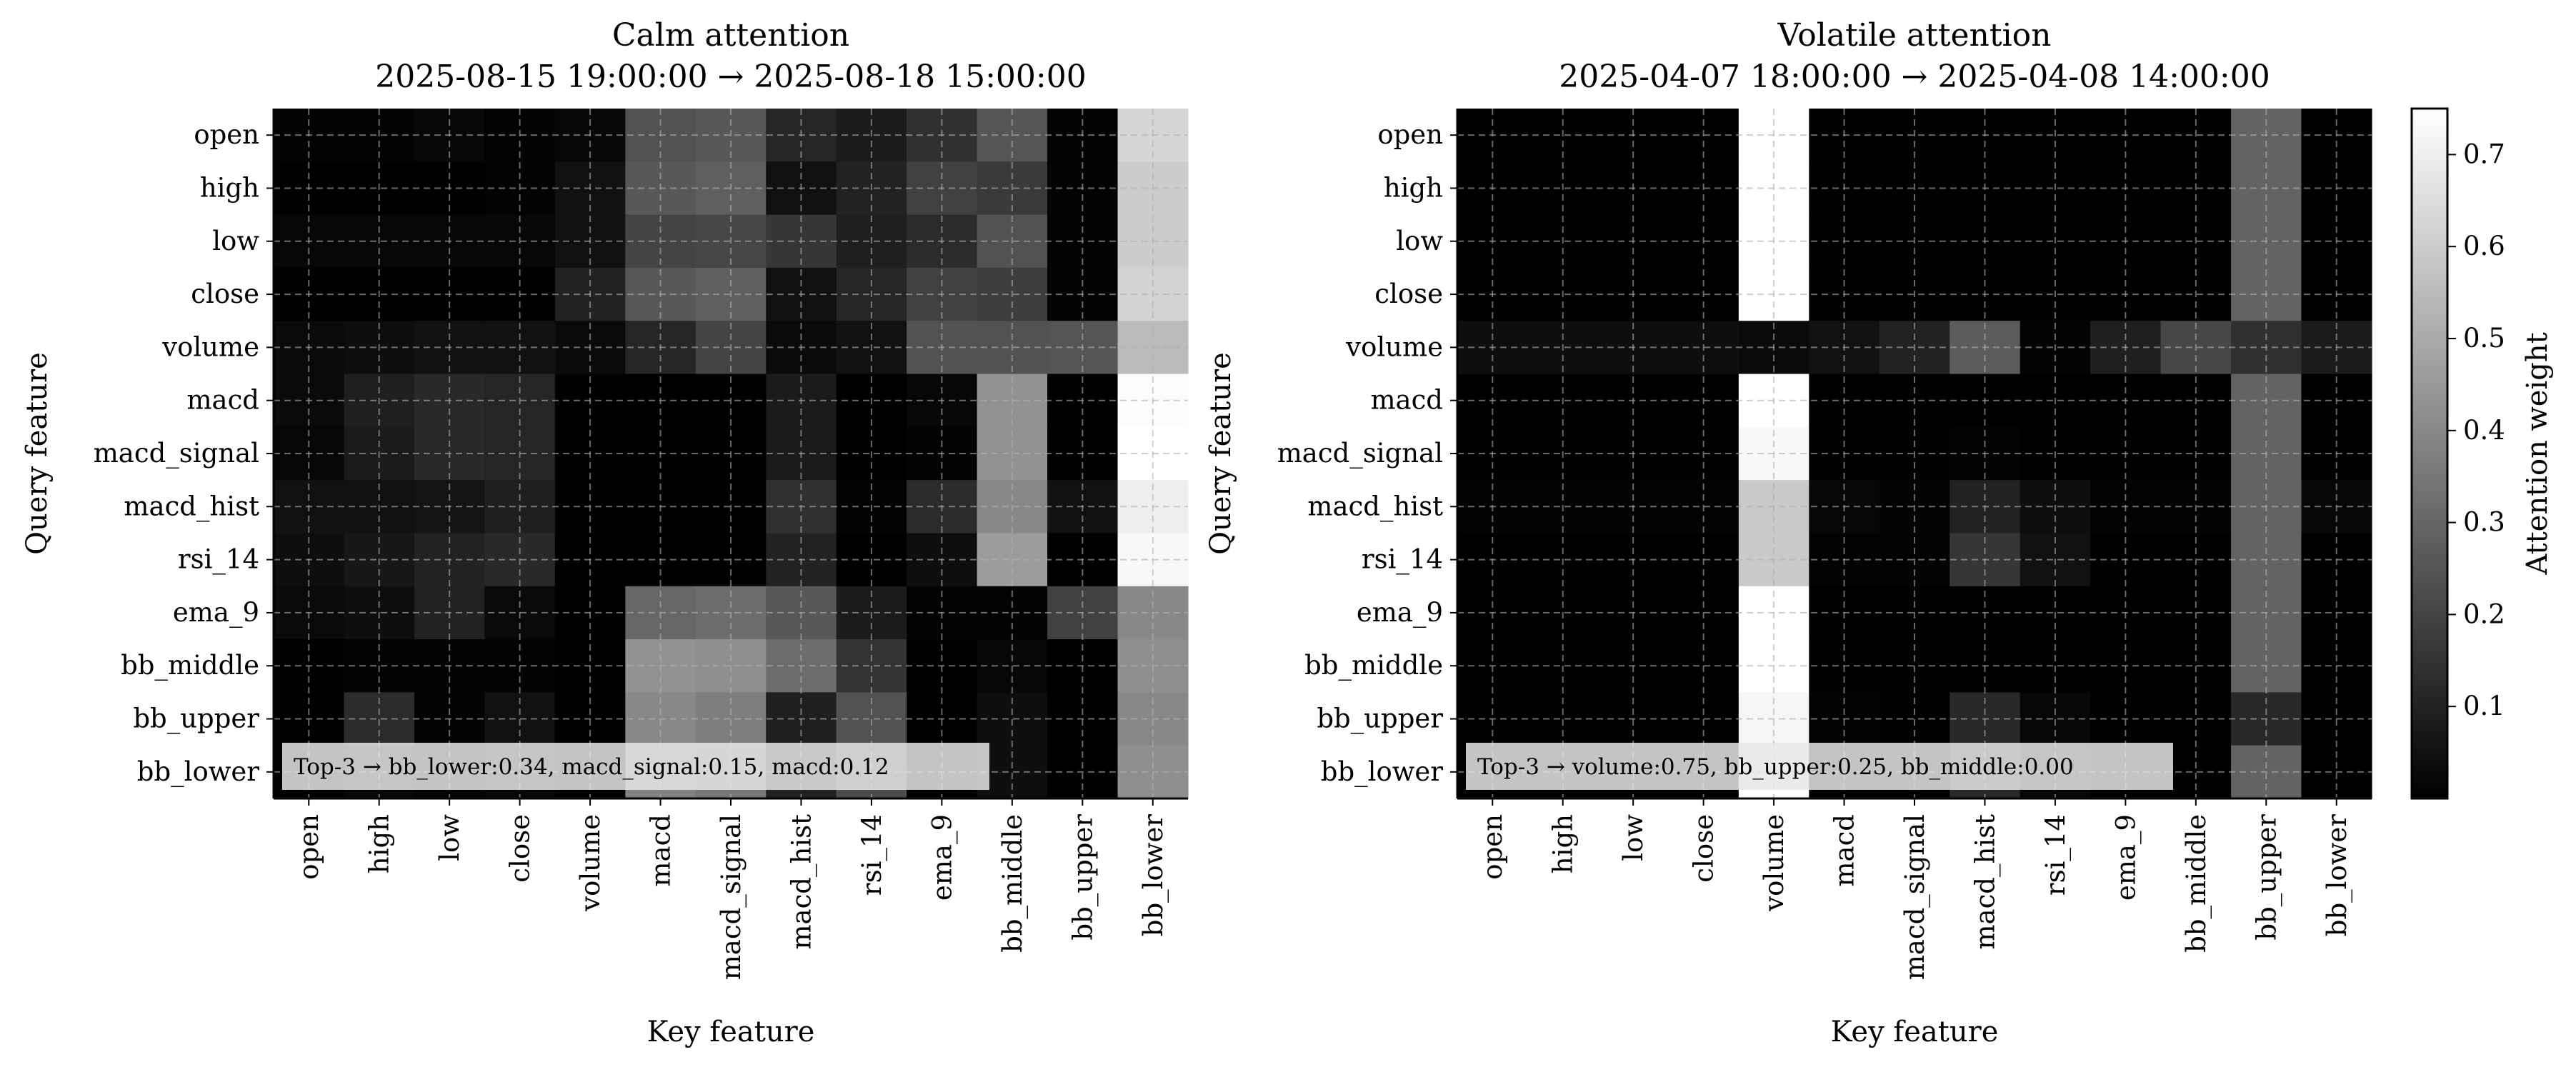  Describe the element at coordinates (731, 35) in the screenshot. I see `chart-title: Calm attention` at that location.